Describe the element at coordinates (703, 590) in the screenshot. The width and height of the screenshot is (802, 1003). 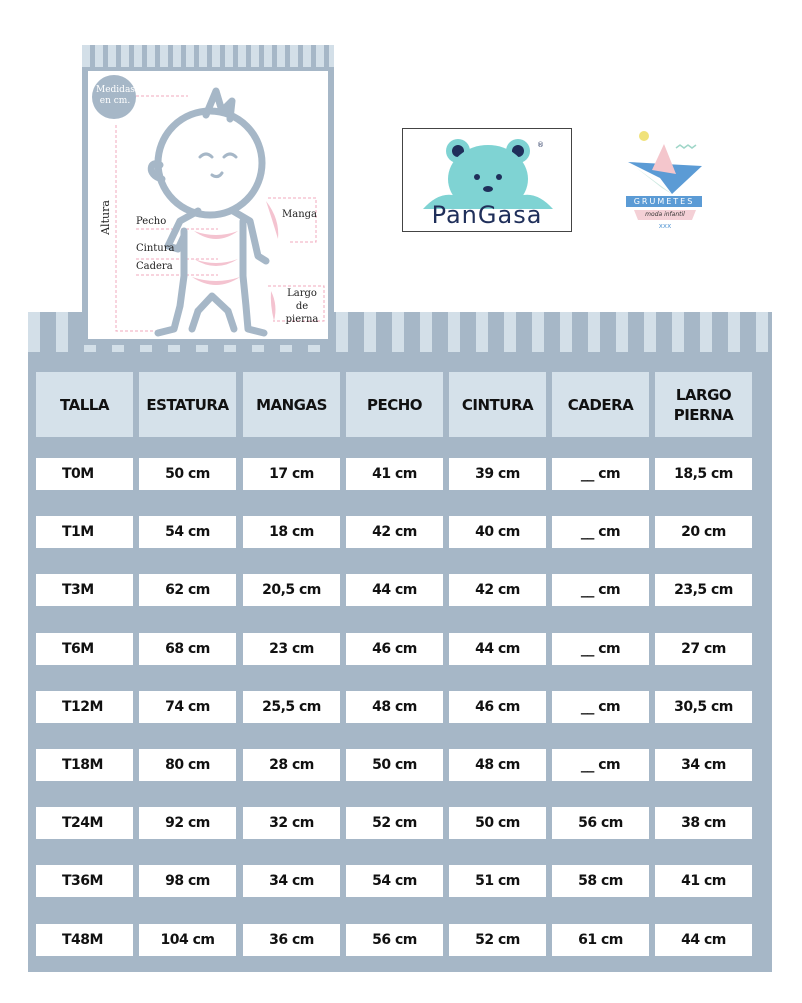
I see `cell-largo-pierna: 23,5 cm` at that location.